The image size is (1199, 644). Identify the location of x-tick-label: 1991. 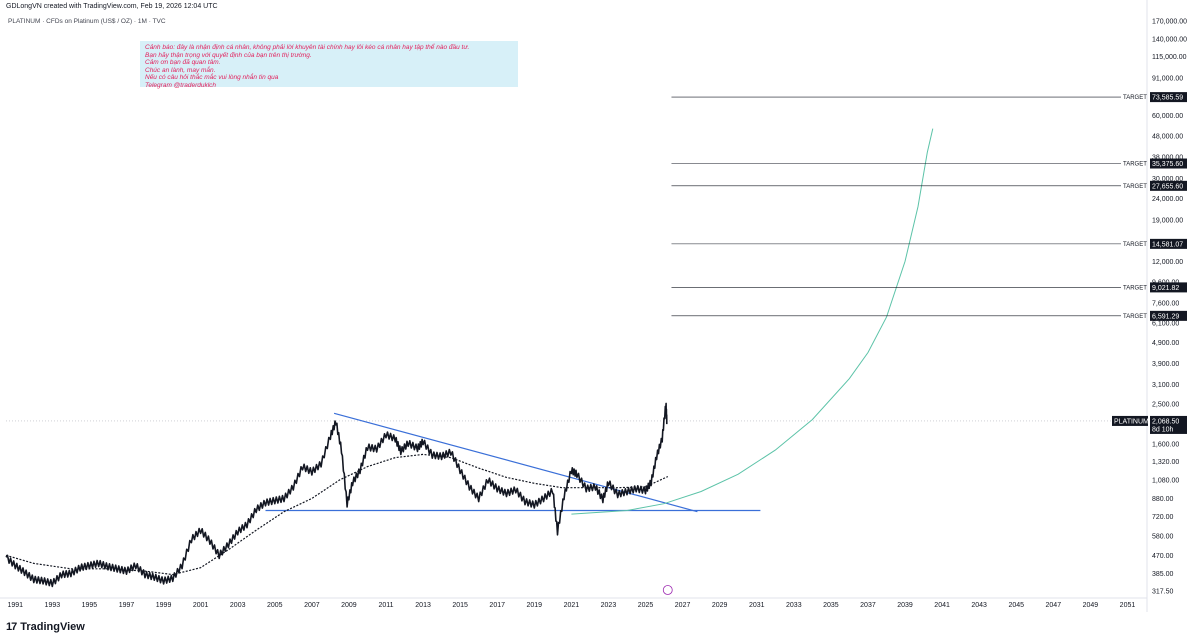
(15, 605).